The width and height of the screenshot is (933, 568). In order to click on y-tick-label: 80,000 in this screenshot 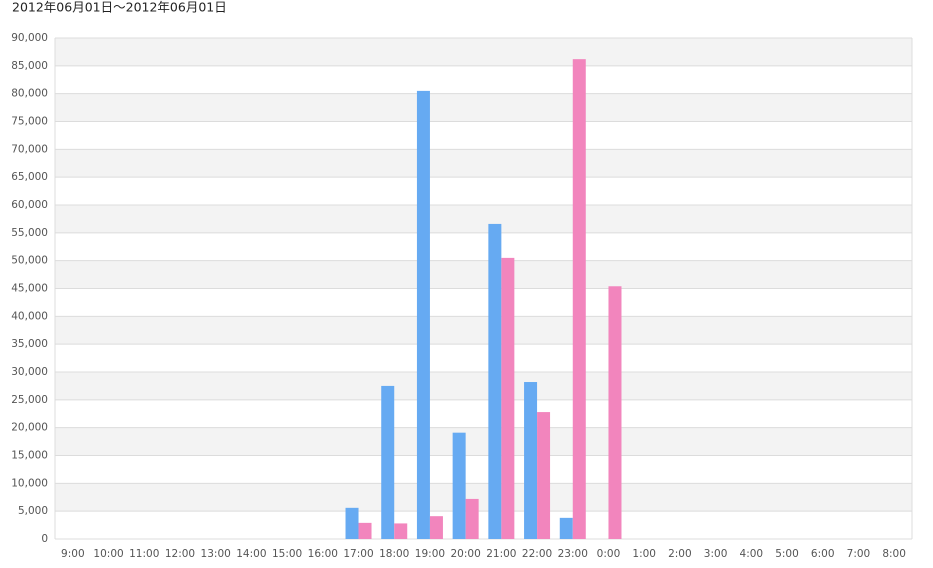, I will do `click(29, 94)`.